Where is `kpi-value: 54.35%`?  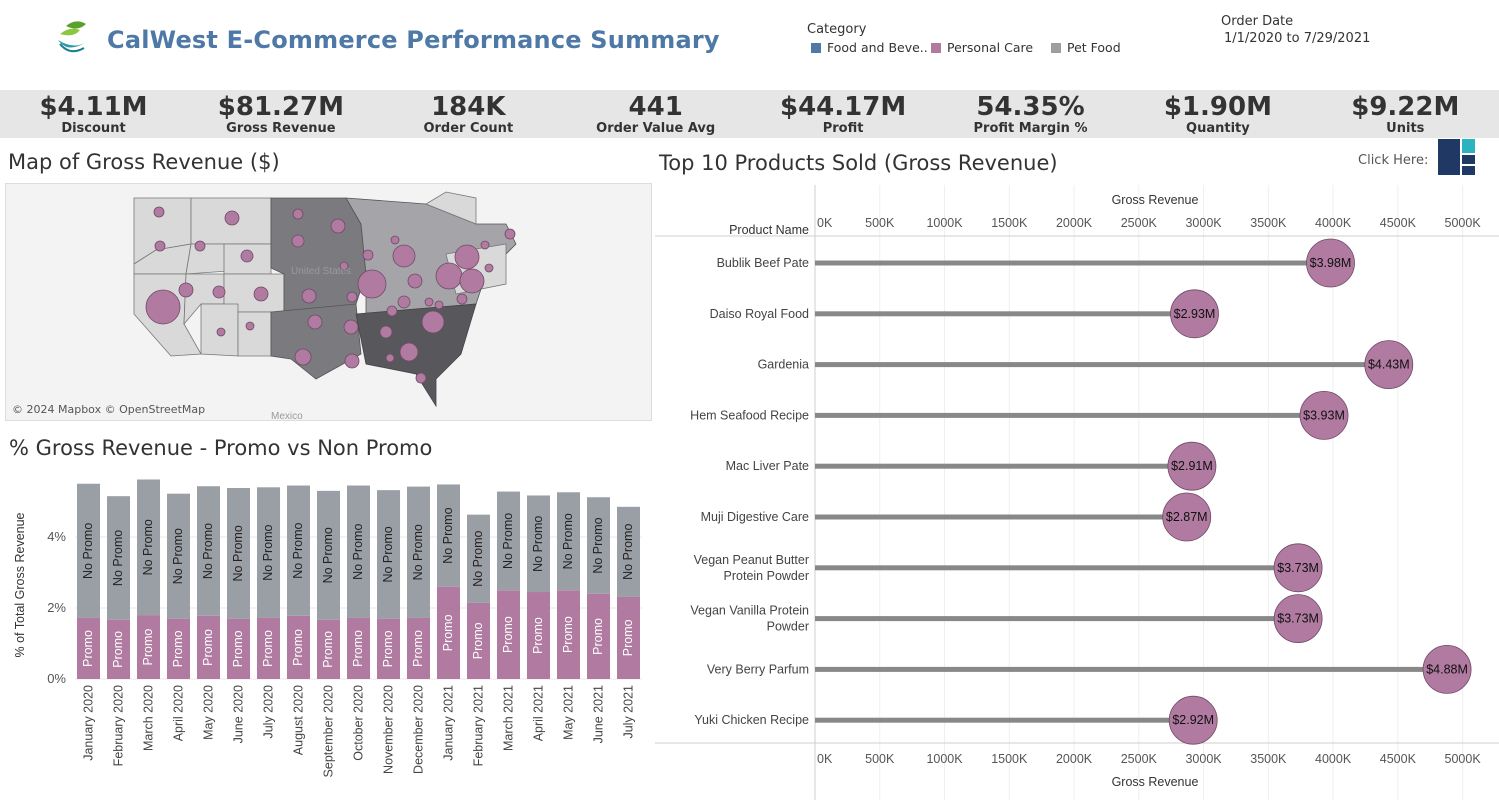
kpi-value: 54.35% is located at coordinates (1030, 107).